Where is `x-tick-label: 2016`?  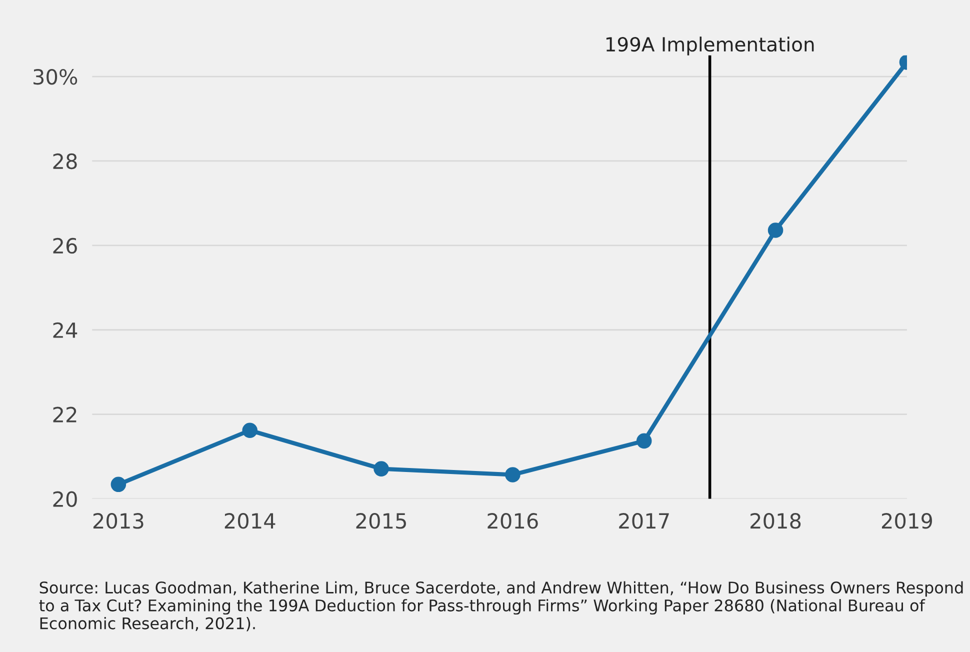
x-tick-label: 2016 is located at coordinates (513, 521).